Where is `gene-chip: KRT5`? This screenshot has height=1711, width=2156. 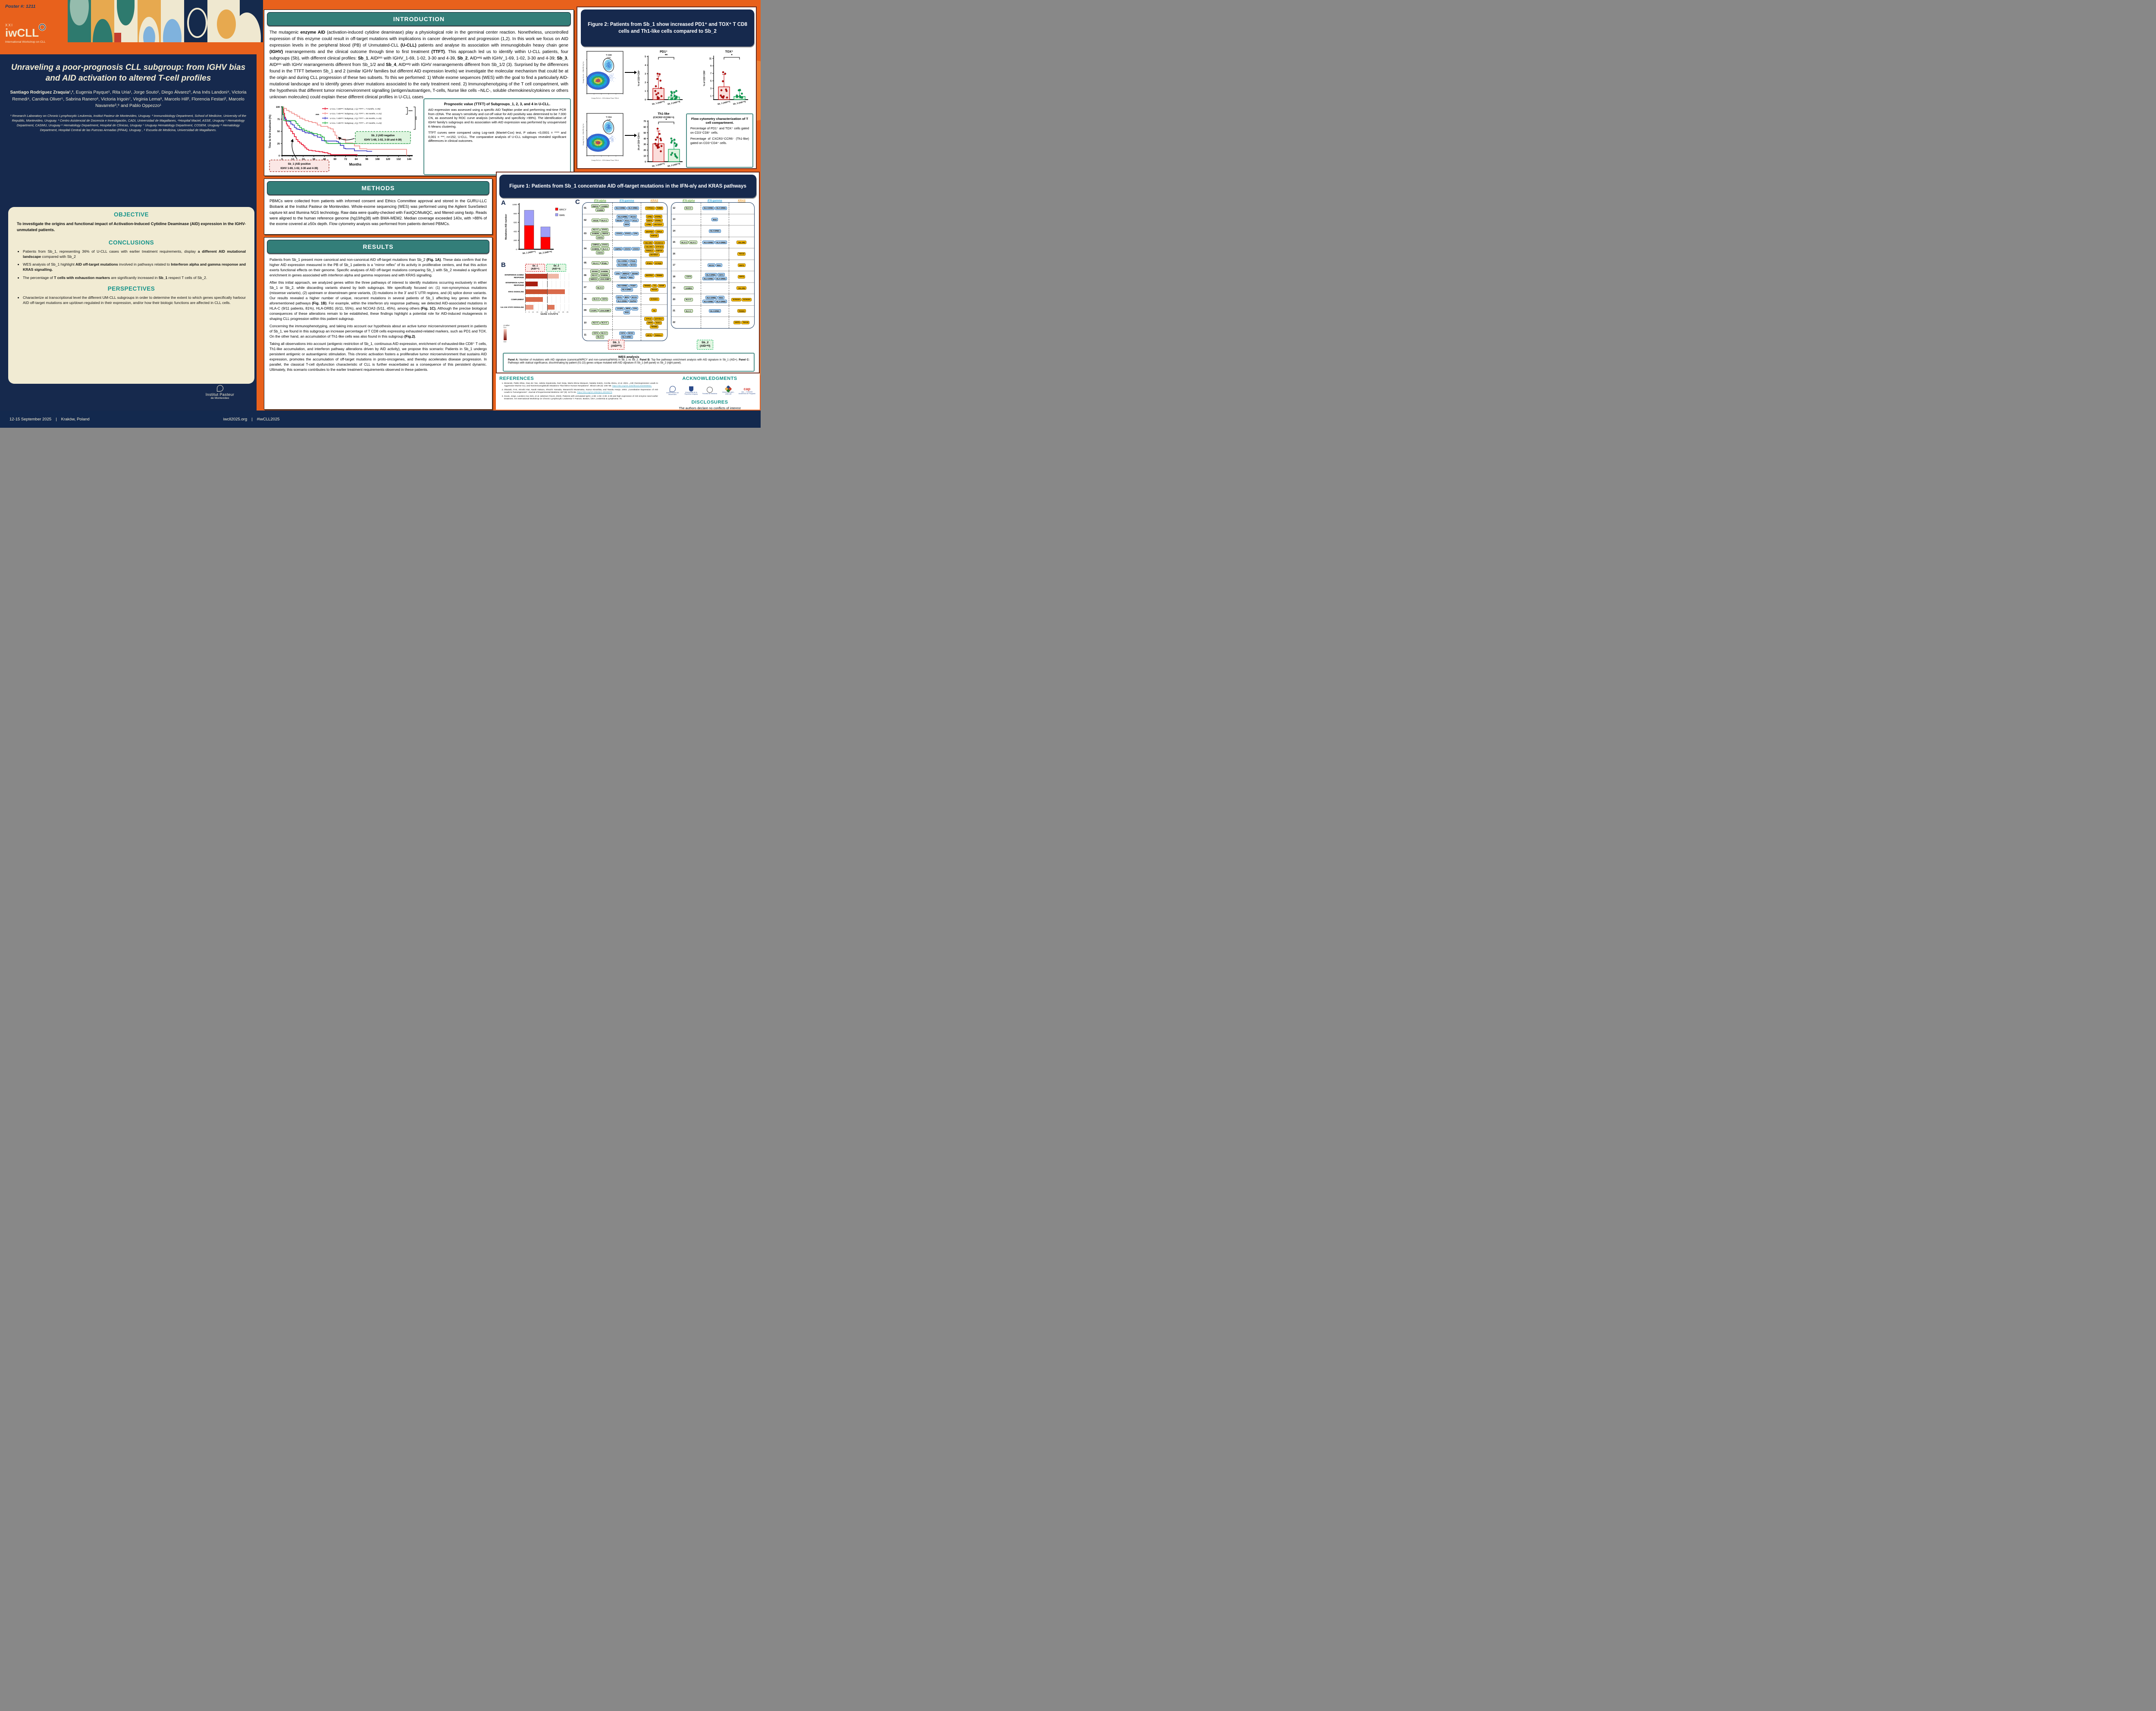
gene-chip: KRT5 is located at coordinates (649, 335).